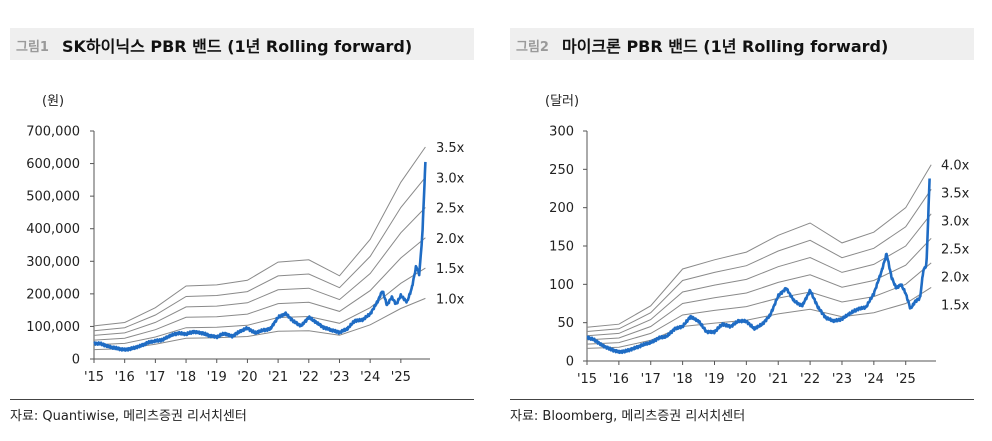  What do you see at coordinates (128, 416) in the screenshot?
I see `figure-1-source: 자료: Quantiwise, 메리츠증권 리서치센터` at bounding box center [128, 416].